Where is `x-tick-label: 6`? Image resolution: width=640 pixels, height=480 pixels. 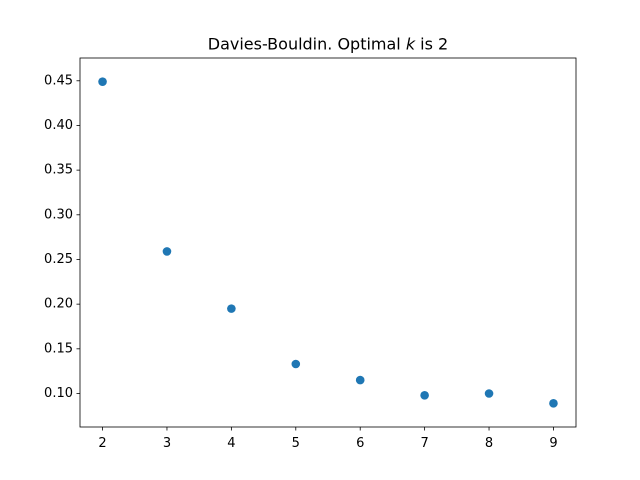
x-tick-label: 6 is located at coordinates (360, 443).